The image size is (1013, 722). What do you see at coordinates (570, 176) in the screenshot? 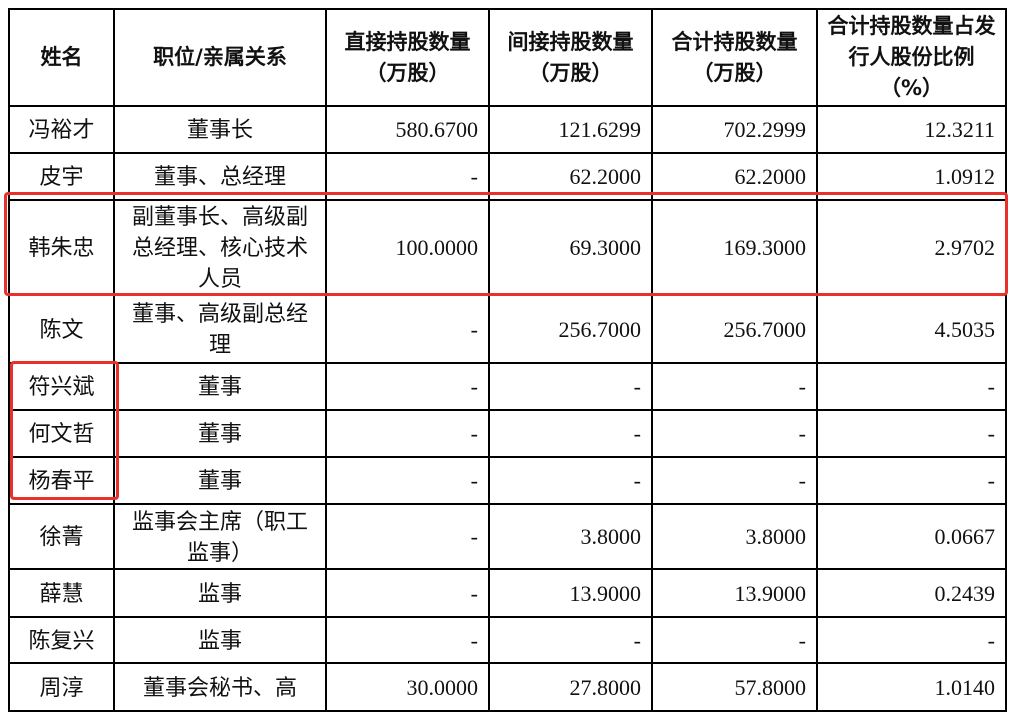
I see `cell-indirect: 62.2000` at bounding box center [570, 176].